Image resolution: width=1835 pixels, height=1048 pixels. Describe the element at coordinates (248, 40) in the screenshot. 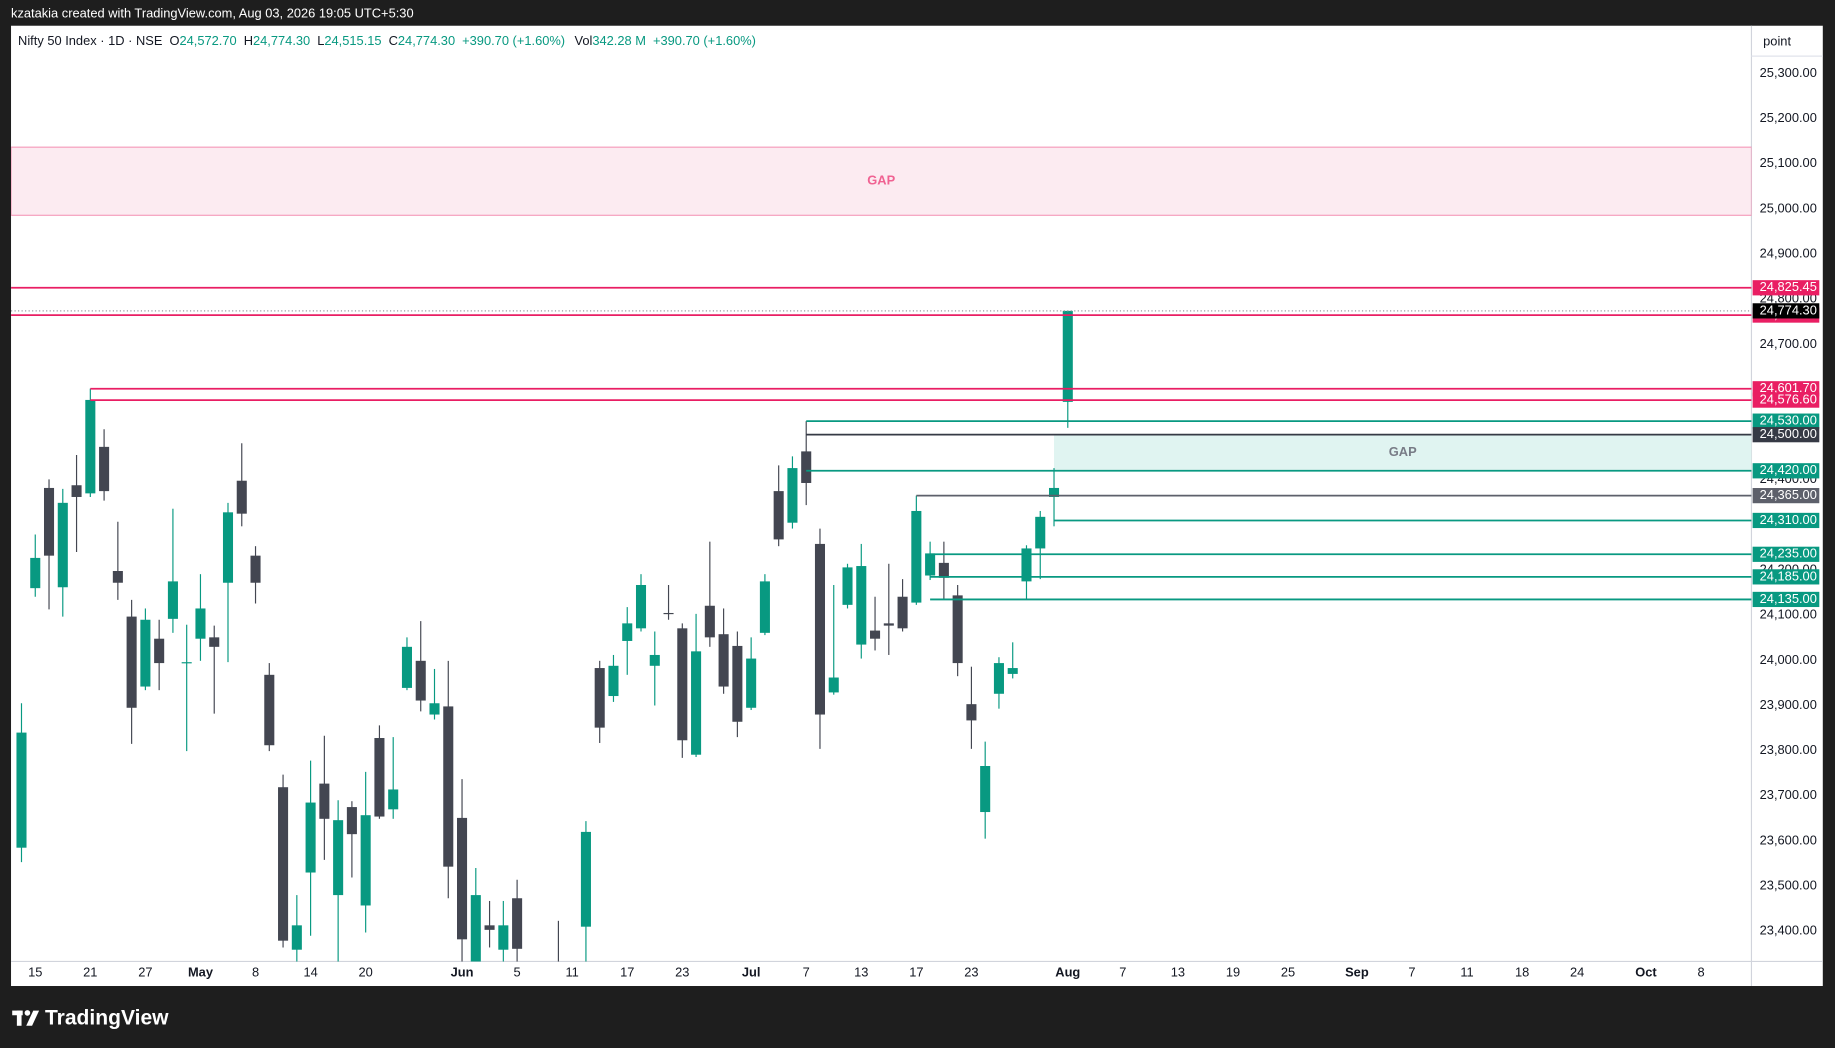

I see `h-label: H` at that location.